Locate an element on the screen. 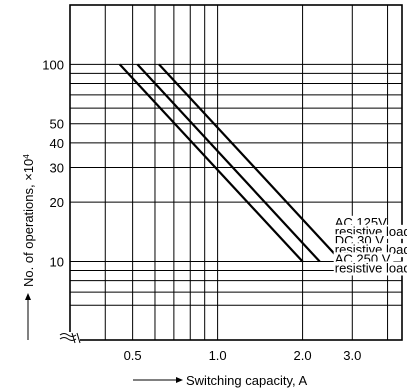 This screenshot has height=392, width=407. y-axis-title: No. of operations, ×104 is located at coordinates (28, 247).